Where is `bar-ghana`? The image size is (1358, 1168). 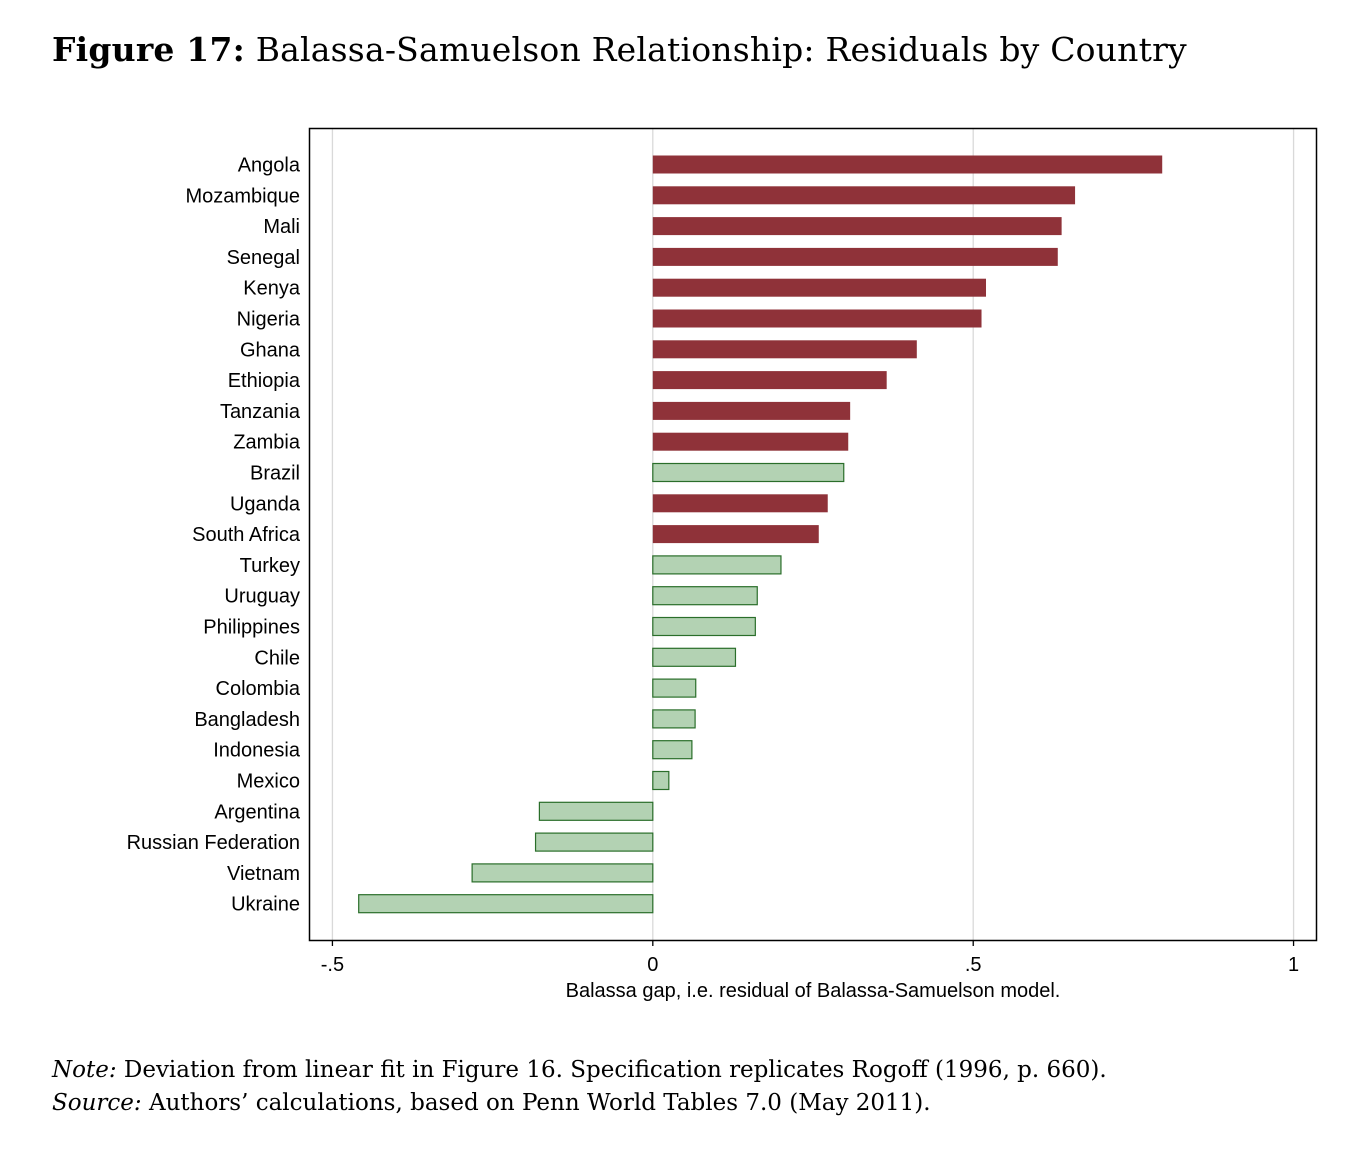
bar-ghana is located at coordinates (784, 349).